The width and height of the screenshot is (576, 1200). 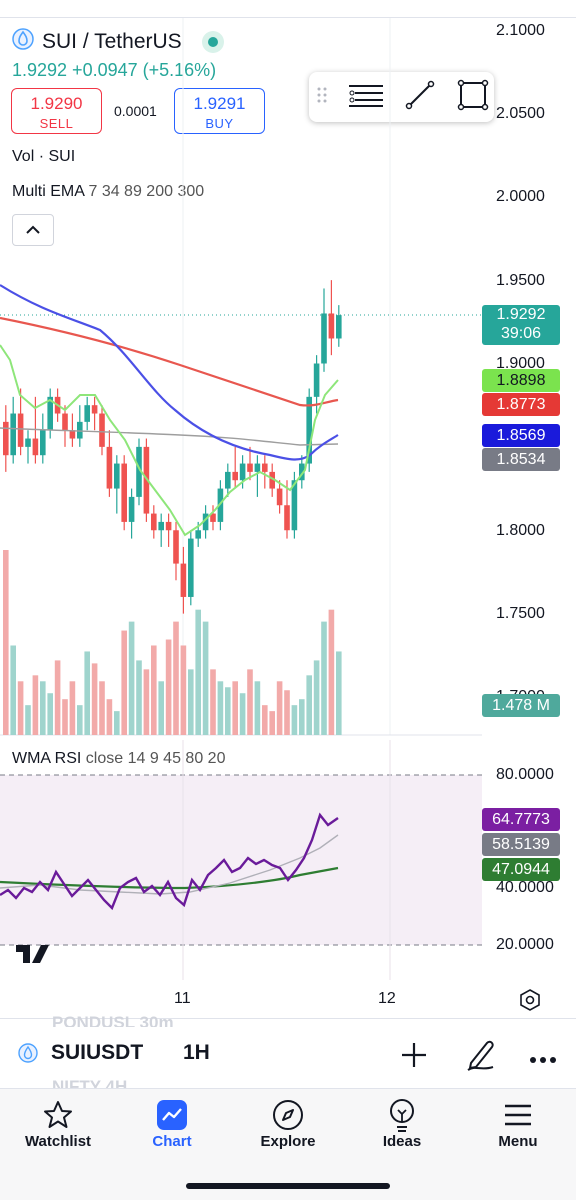 What do you see at coordinates (56, 103) in the screenshot?
I see `sell-price: 1.9290` at bounding box center [56, 103].